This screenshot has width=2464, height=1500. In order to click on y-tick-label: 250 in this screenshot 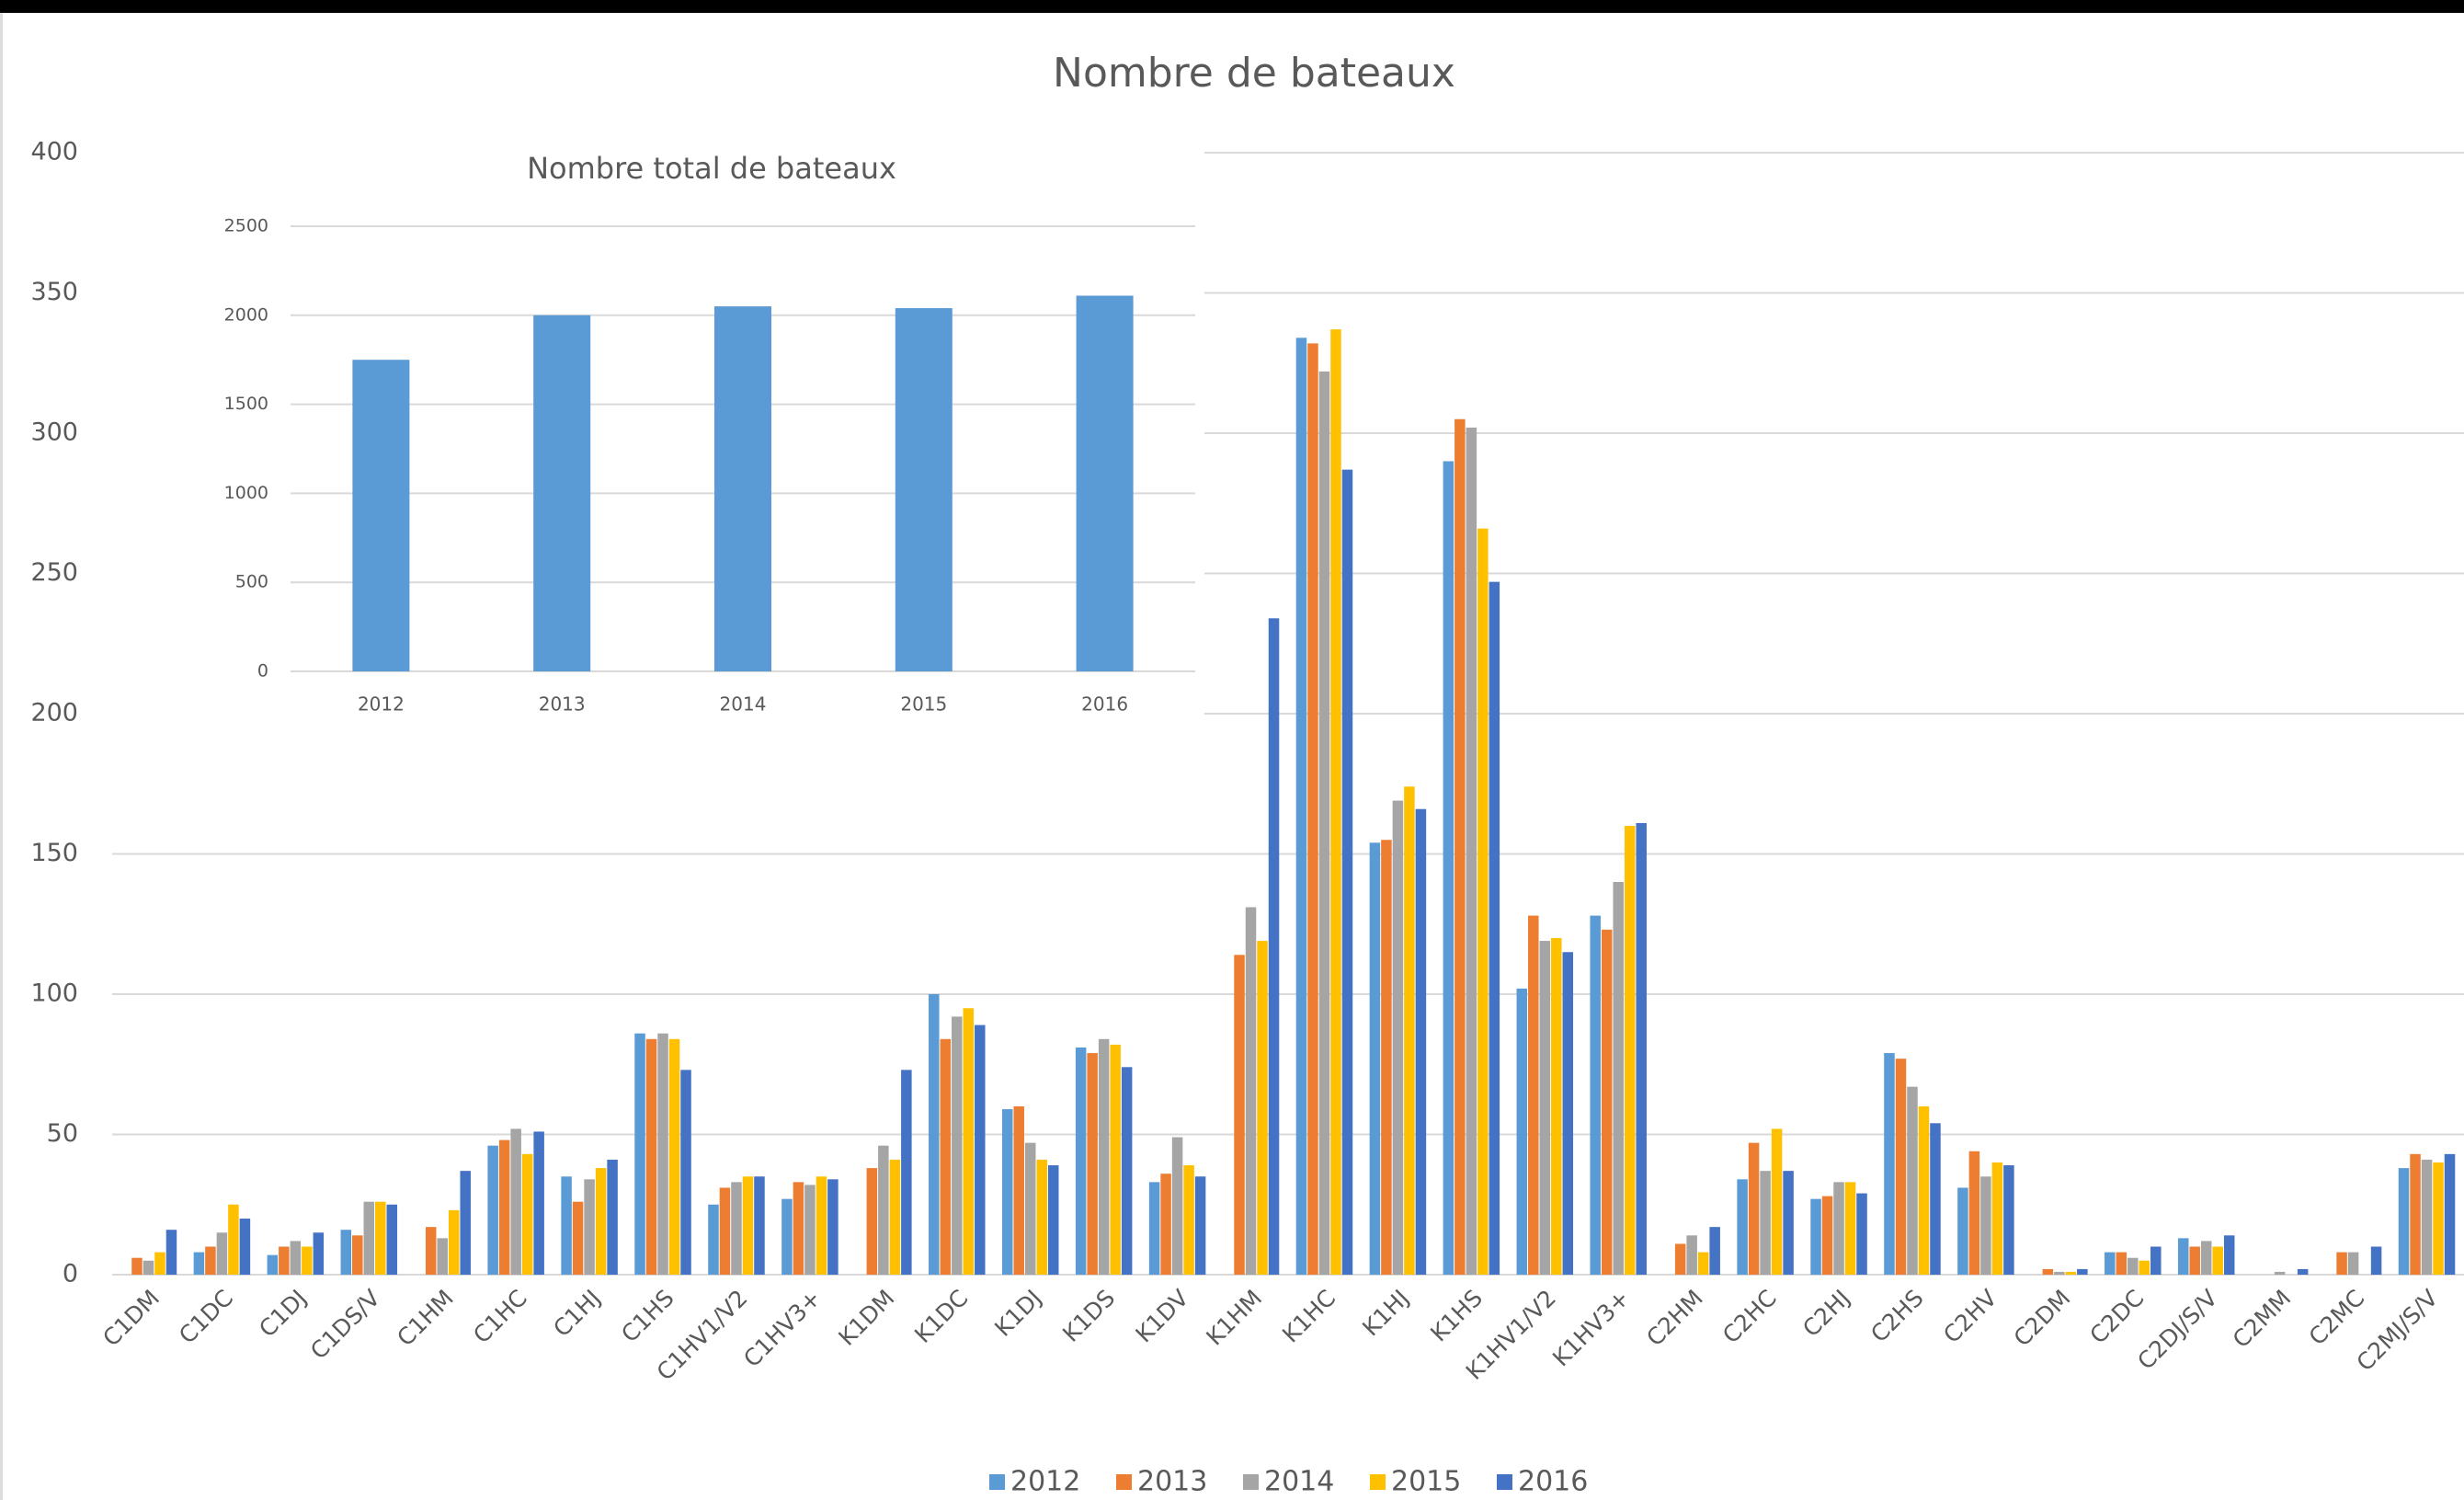, I will do `click(54, 572)`.